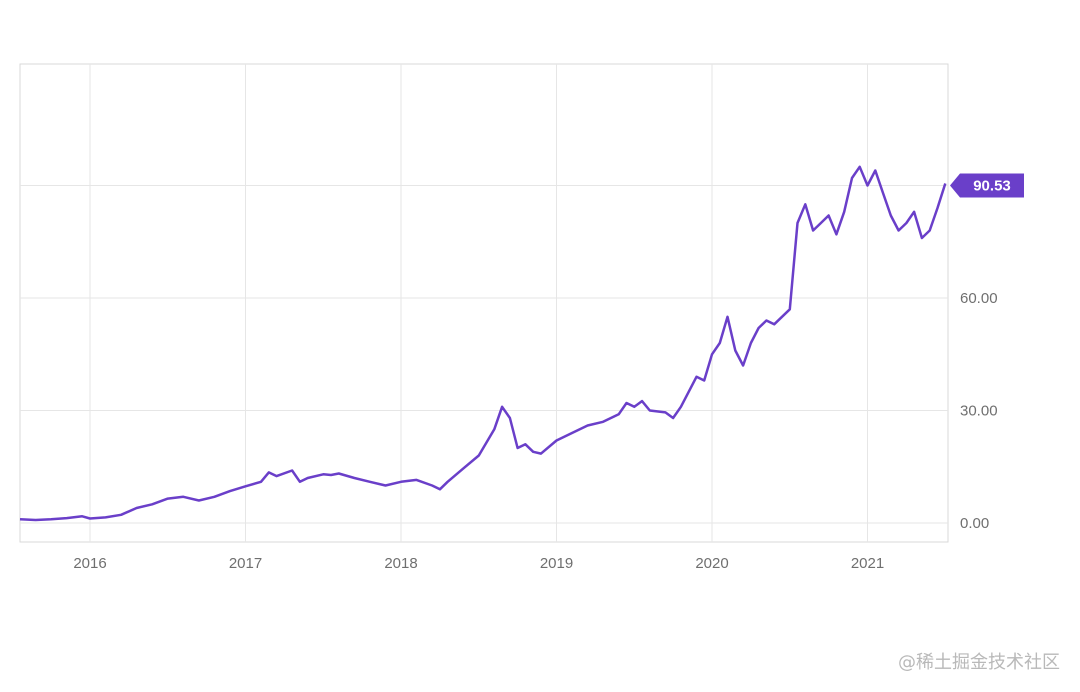 The height and width of the screenshot is (692, 1080). Describe the element at coordinates (245, 563) in the screenshot. I see `x-tick-label: 2017` at that location.